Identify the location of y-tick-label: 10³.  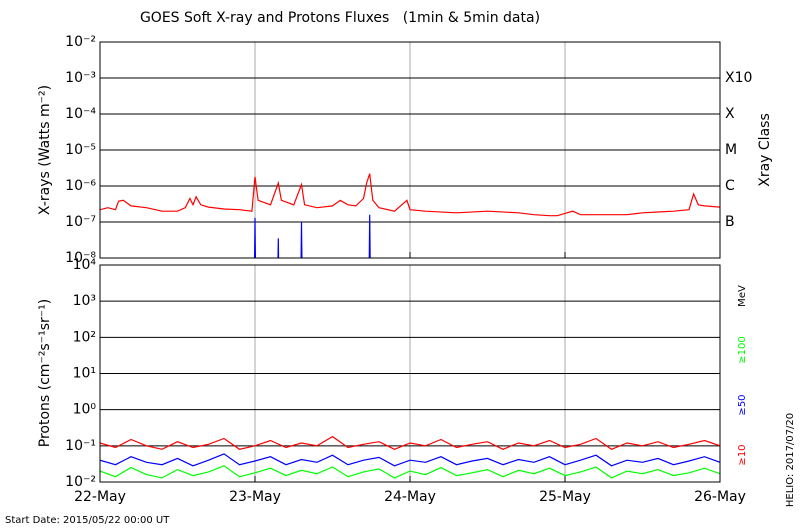
(84, 301).